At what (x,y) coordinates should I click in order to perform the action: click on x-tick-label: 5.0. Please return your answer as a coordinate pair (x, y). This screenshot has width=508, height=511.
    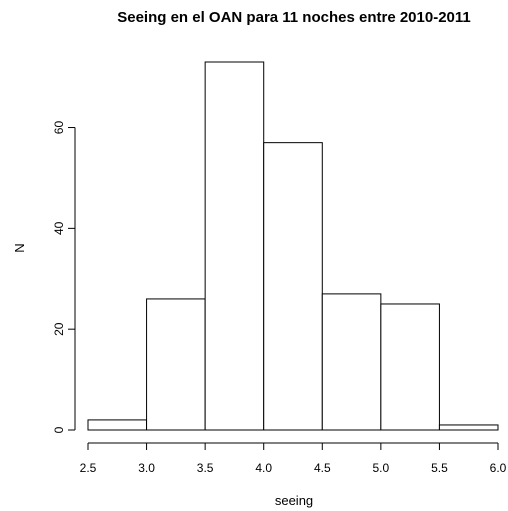
    Looking at the image, I should click on (381, 468).